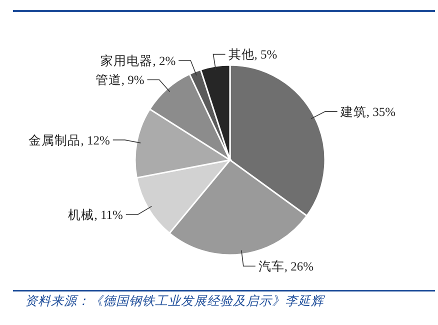  Describe the element at coordinates (175, 301) in the screenshot. I see `text: 资料来源：《德国钢铁工业发展经验及启示》李延辉` at that location.